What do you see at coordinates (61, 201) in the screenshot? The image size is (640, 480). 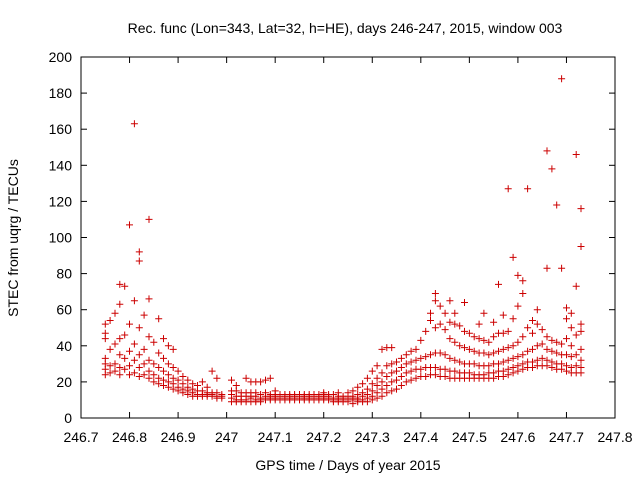 I see `y-tick-label: 120` at bounding box center [61, 201].